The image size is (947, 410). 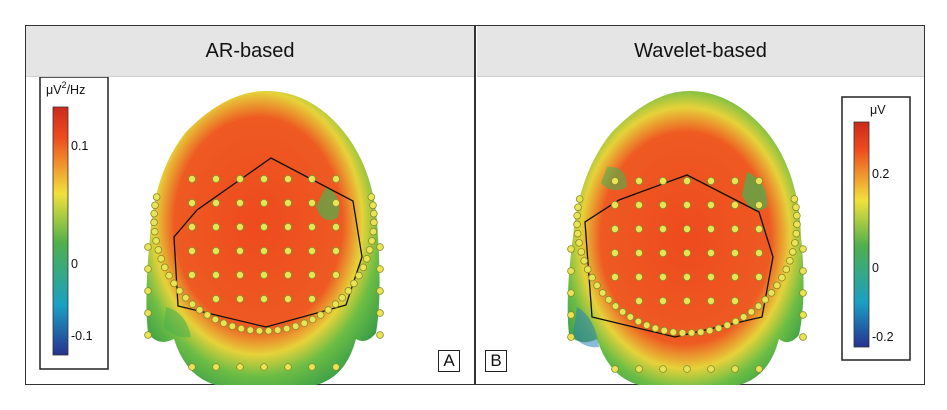 What do you see at coordinates (60, 231) in the screenshot?
I see `colorbar-a-scale` at bounding box center [60, 231].